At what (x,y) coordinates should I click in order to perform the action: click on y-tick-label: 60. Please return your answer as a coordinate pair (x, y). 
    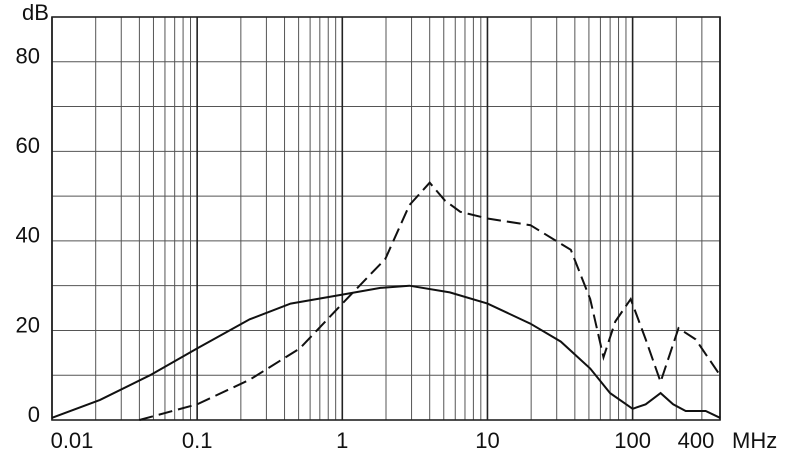
    Looking at the image, I should click on (28, 145).